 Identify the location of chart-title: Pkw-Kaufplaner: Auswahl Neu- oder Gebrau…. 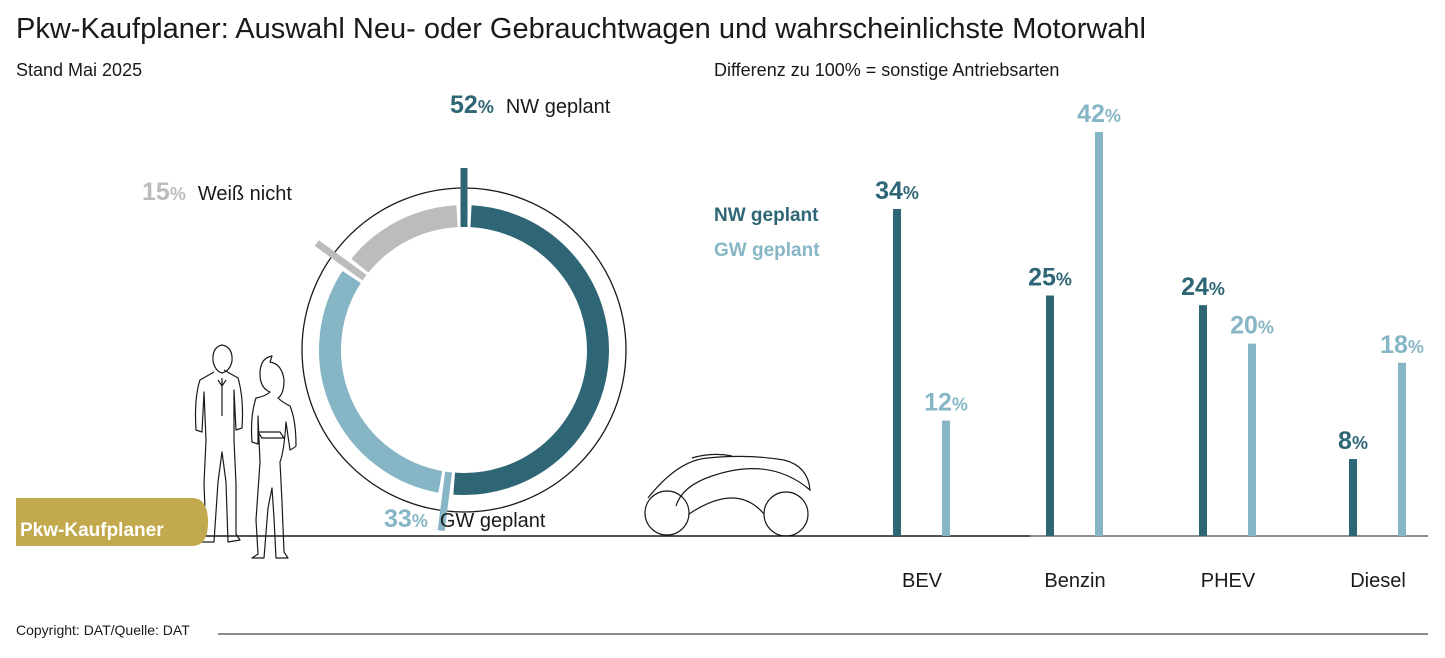
(581, 29).